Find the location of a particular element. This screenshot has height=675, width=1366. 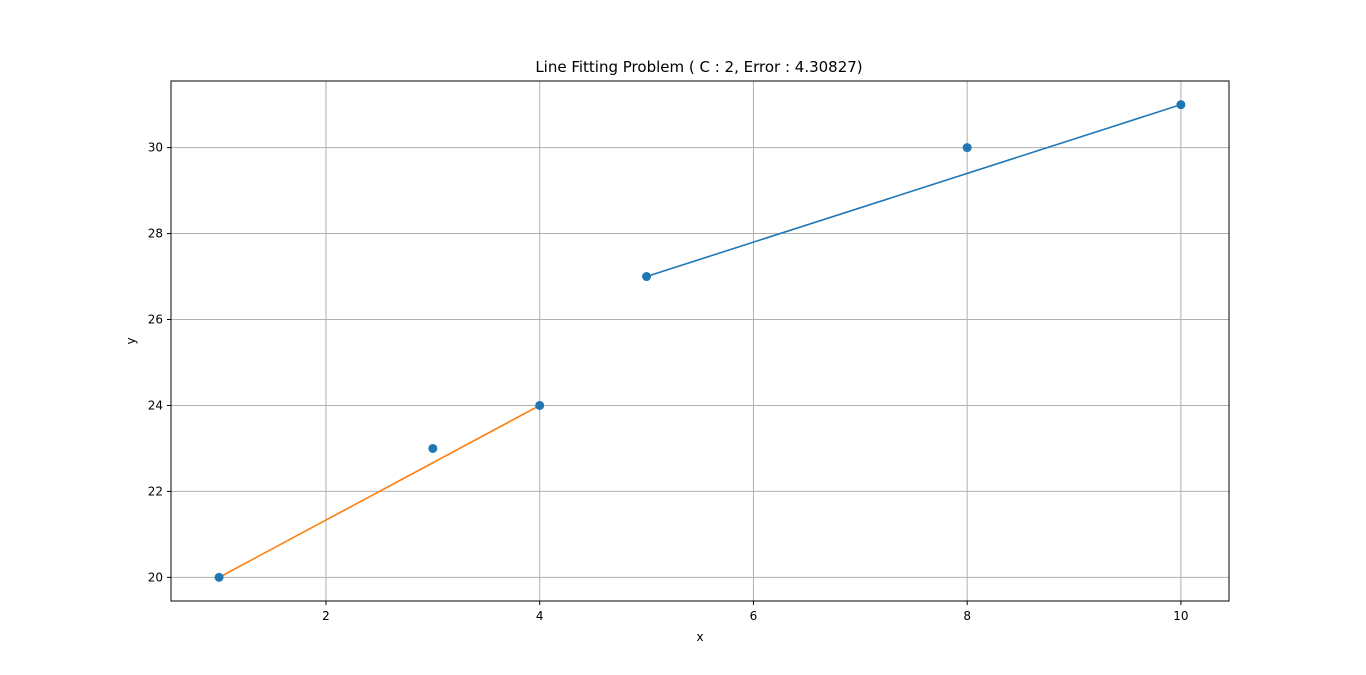

x-axis-ticks: 2 4 6 8 10 is located at coordinates (755, 612).